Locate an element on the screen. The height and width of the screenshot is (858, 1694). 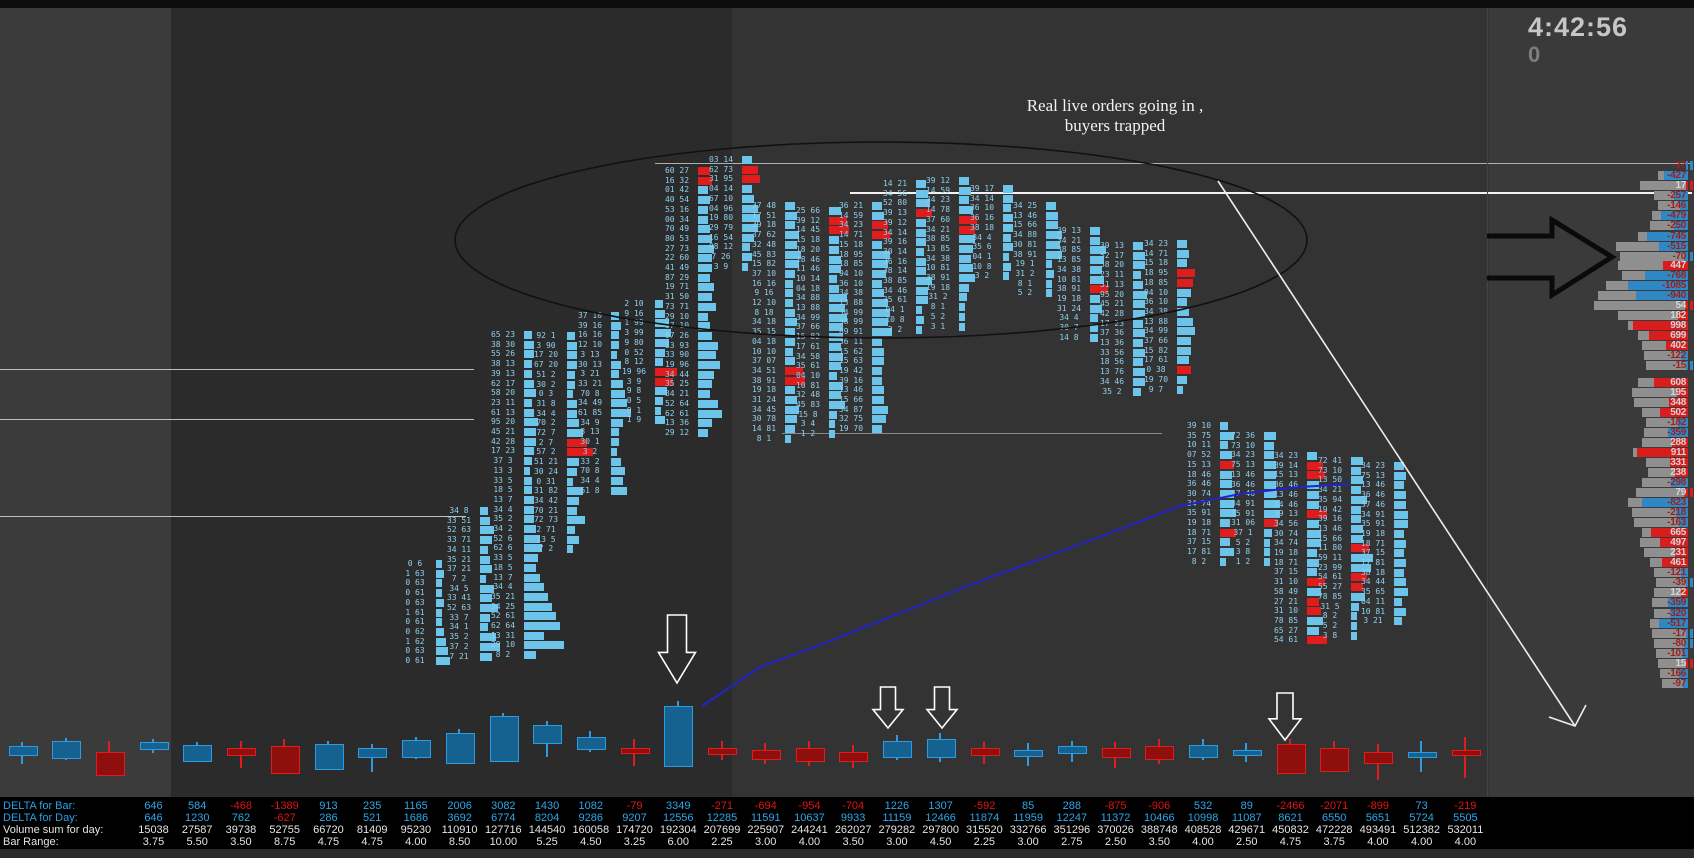
table-cell-value: 532011 is located at coordinates (1465, 830).